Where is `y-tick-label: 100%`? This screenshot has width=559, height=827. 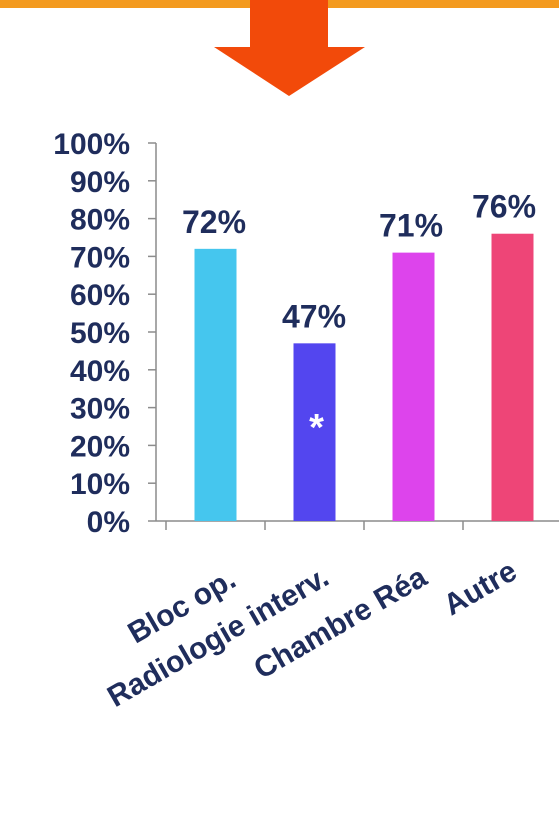 y-tick-label: 100% is located at coordinates (91, 144).